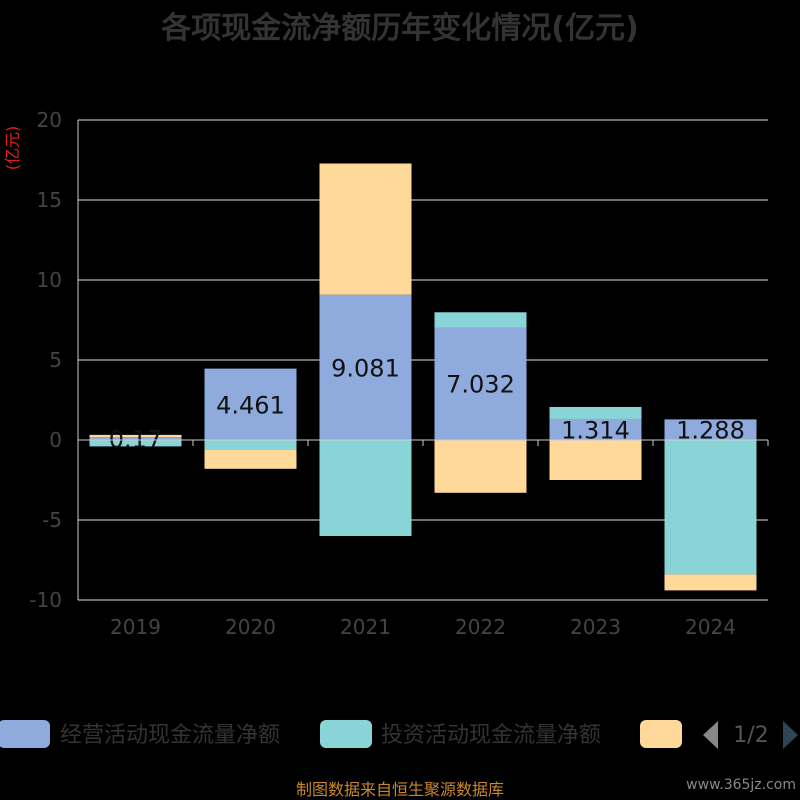 This screenshot has height=800, width=800. What do you see at coordinates (710, 507) in the screenshot?
I see `bar-series1-2024` at bounding box center [710, 507].